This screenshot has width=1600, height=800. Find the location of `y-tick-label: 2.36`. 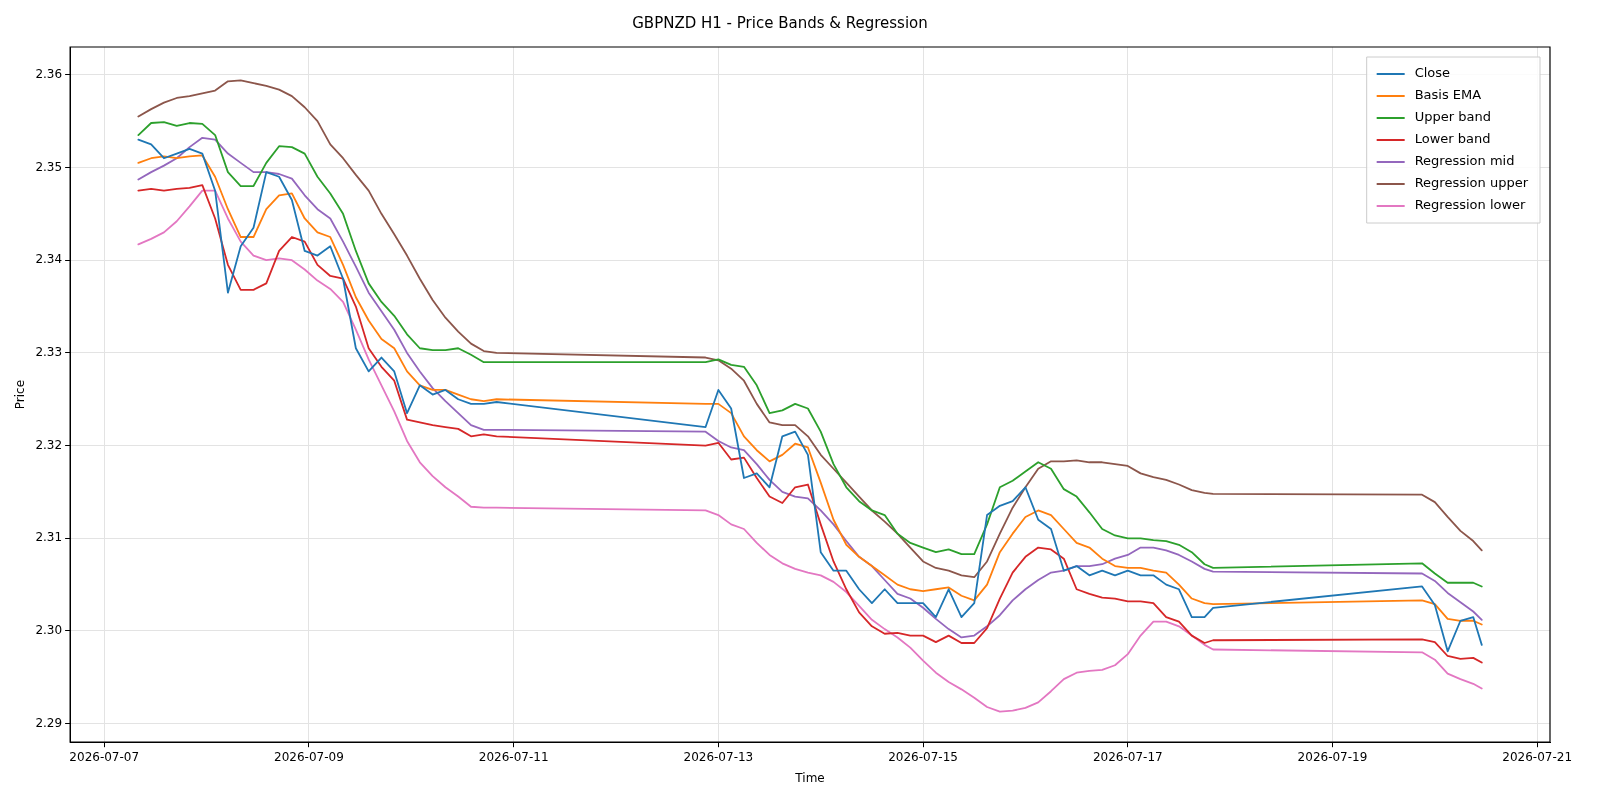

y-tick-label: 2.36 is located at coordinates (49, 73).